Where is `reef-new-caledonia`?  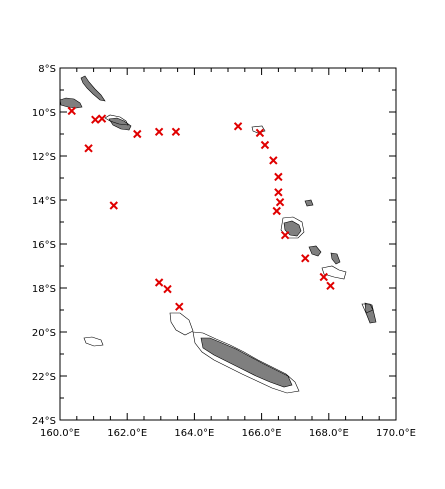 reef-new-caledonia is located at coordinates (246, 362).